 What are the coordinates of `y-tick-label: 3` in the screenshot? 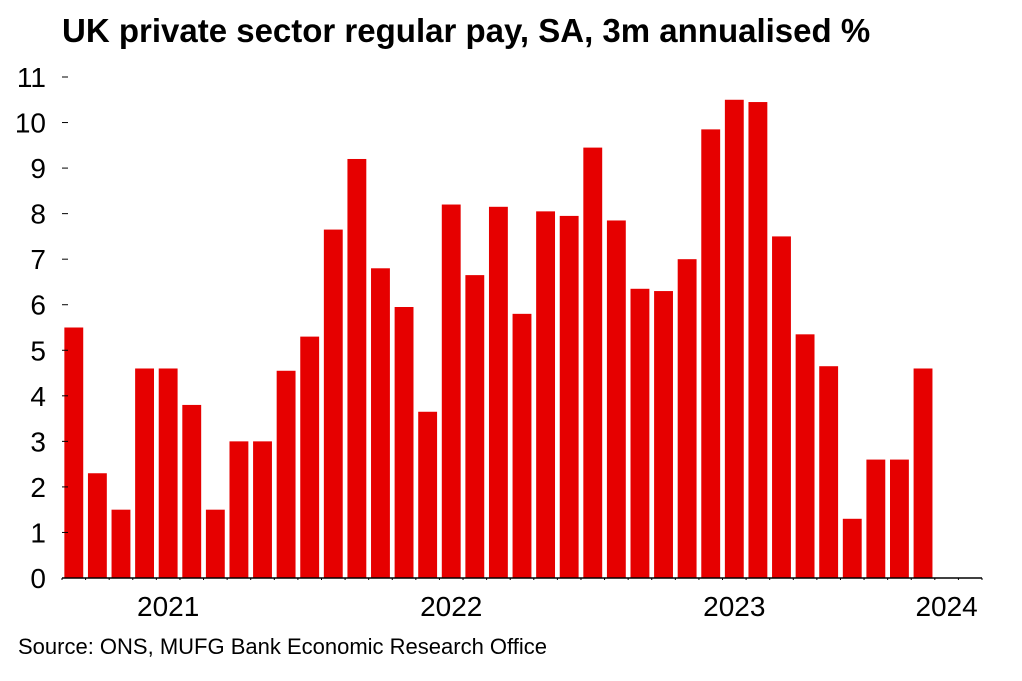 It's located at (38, 441).